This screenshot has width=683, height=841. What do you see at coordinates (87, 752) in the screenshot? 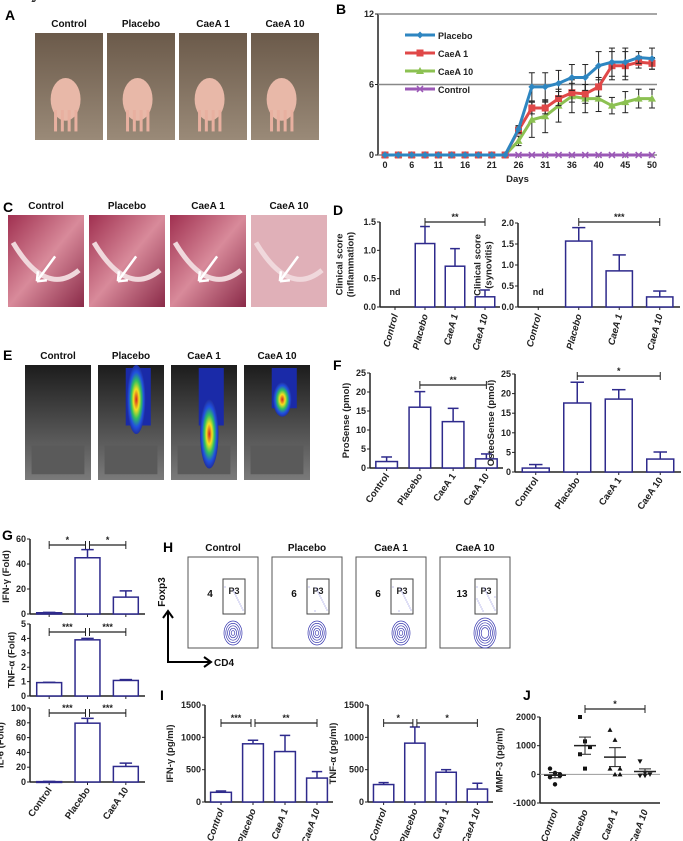
I see `bar-placebo` at bounding box center [87, 752].